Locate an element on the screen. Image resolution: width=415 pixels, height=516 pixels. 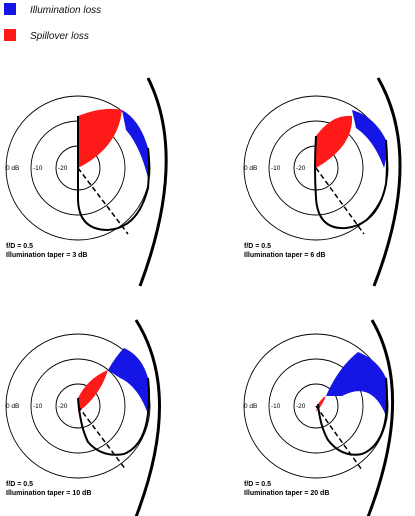
legend: Illumination loss Spillover loss is located at coordinates (52, 22).